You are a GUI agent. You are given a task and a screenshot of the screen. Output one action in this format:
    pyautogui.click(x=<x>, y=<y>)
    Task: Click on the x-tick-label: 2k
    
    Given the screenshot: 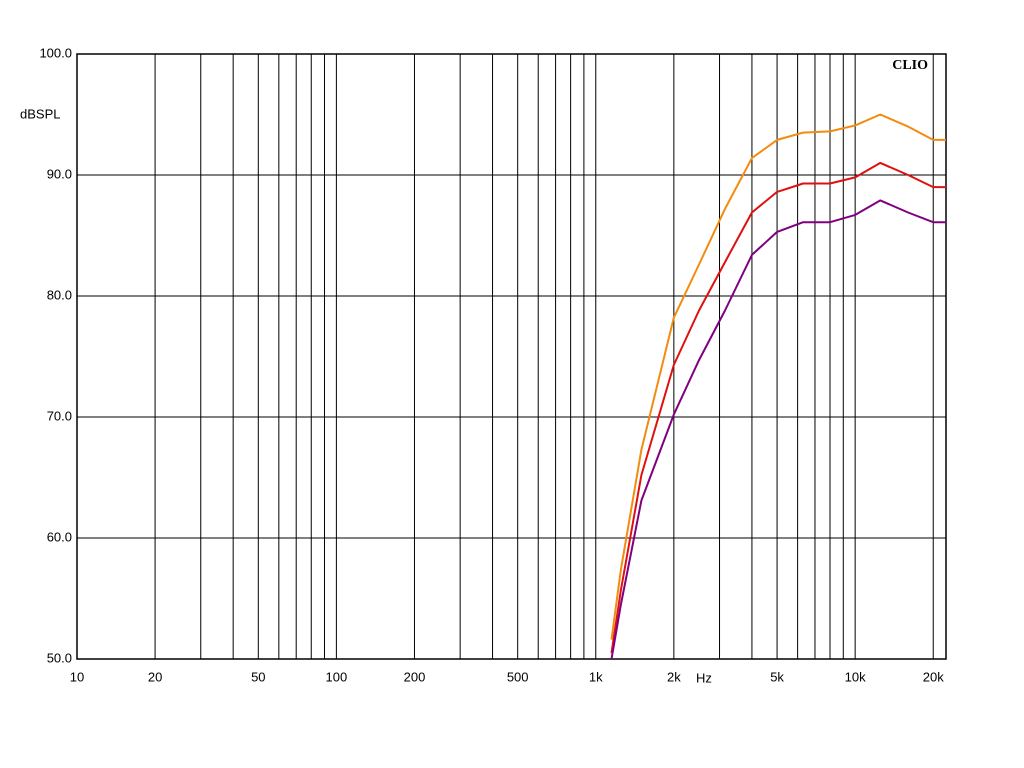 What is the action you would take?
    pyautogui.click(x=674, y=676)
    